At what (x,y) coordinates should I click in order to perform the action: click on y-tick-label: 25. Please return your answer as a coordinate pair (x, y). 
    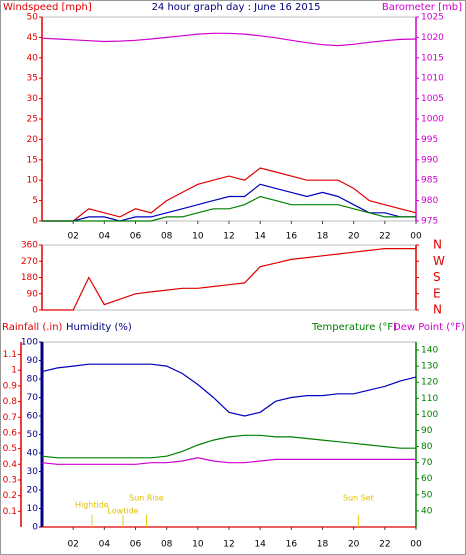
    Looking at the image, I should click on (32, 120).